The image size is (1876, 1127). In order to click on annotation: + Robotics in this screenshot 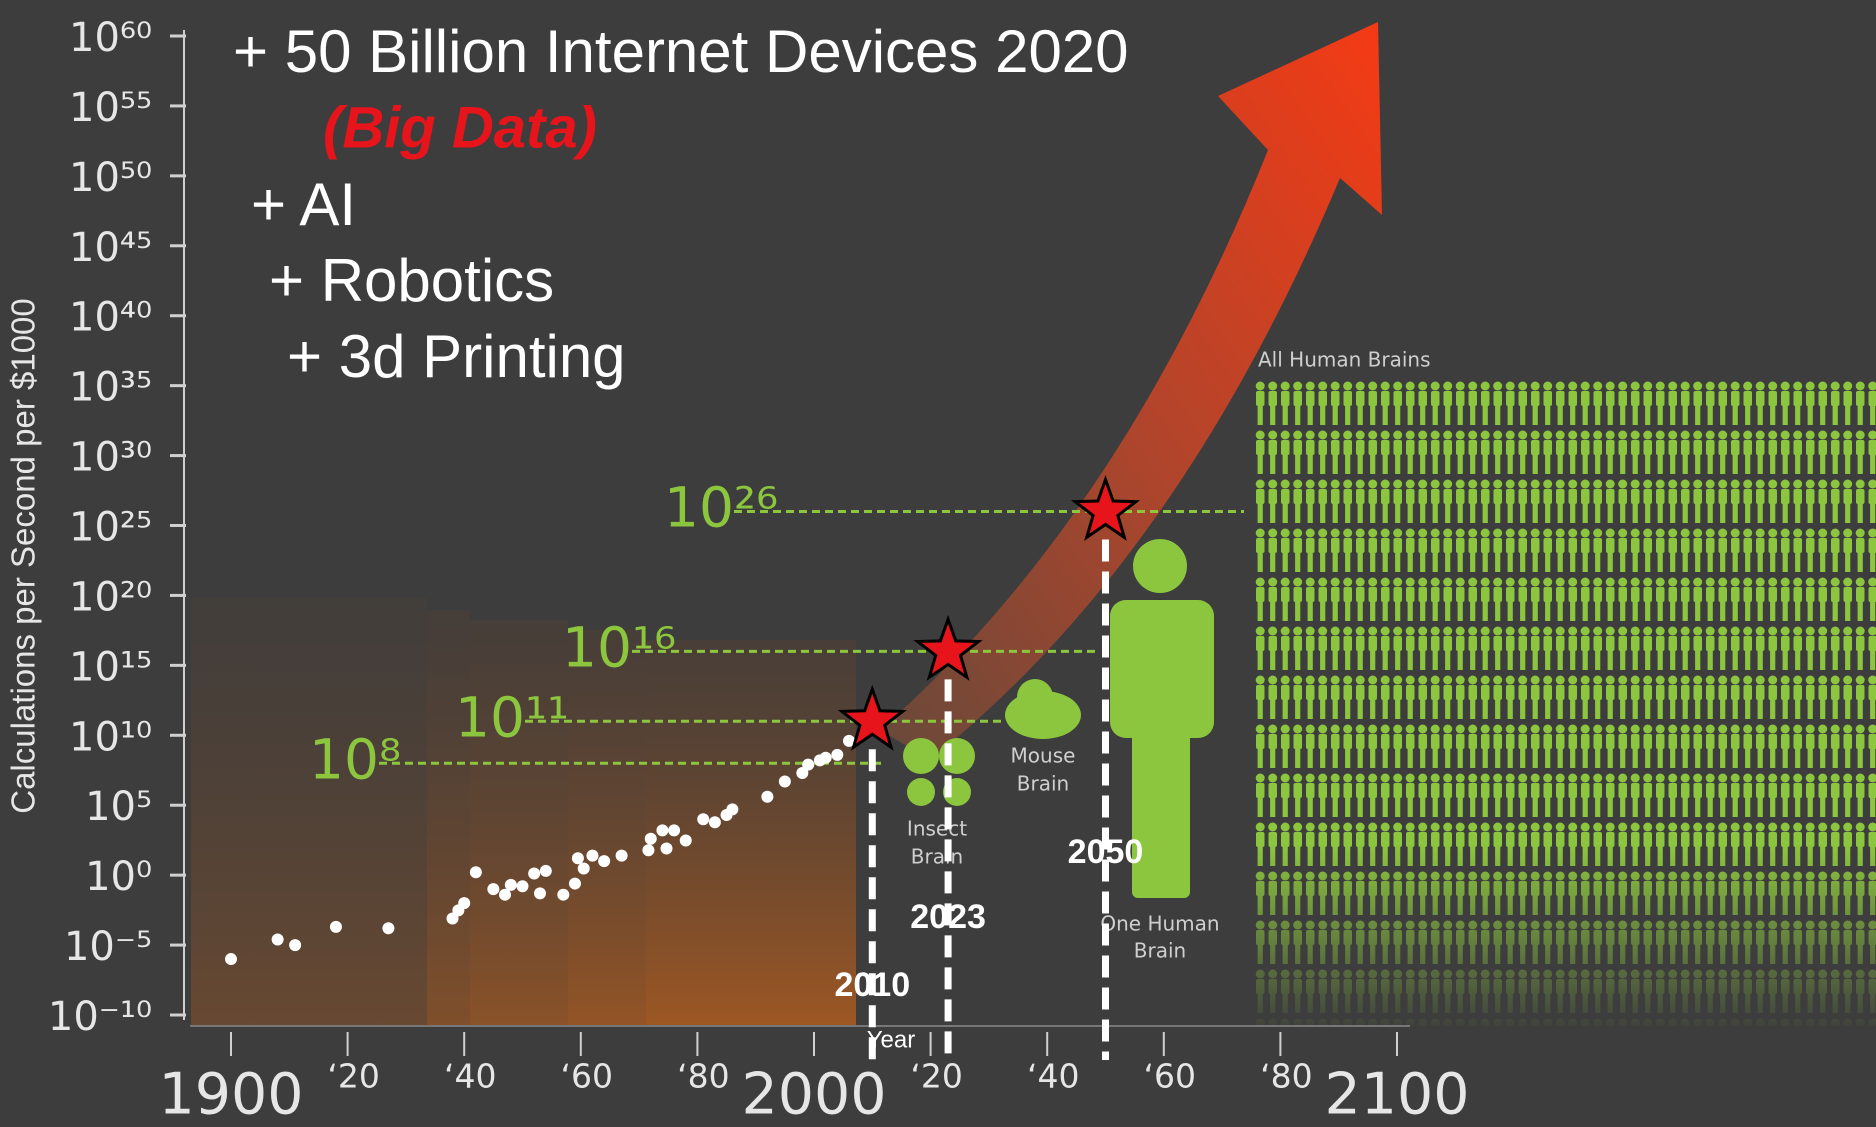, I will do `click(411, 280)`.